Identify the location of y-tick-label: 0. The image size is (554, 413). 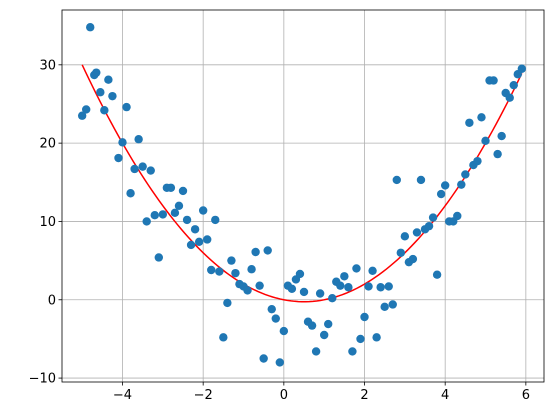
(52, 300).